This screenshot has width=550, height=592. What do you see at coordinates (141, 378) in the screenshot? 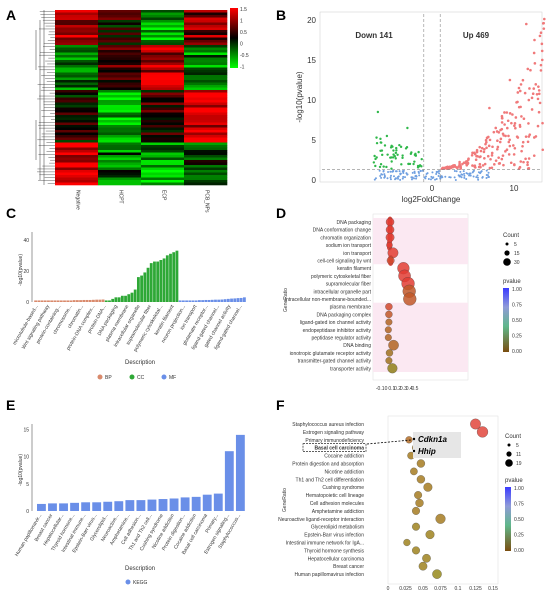
I see `go-bar-legend-label: CC` at bounding box center [141, 378].